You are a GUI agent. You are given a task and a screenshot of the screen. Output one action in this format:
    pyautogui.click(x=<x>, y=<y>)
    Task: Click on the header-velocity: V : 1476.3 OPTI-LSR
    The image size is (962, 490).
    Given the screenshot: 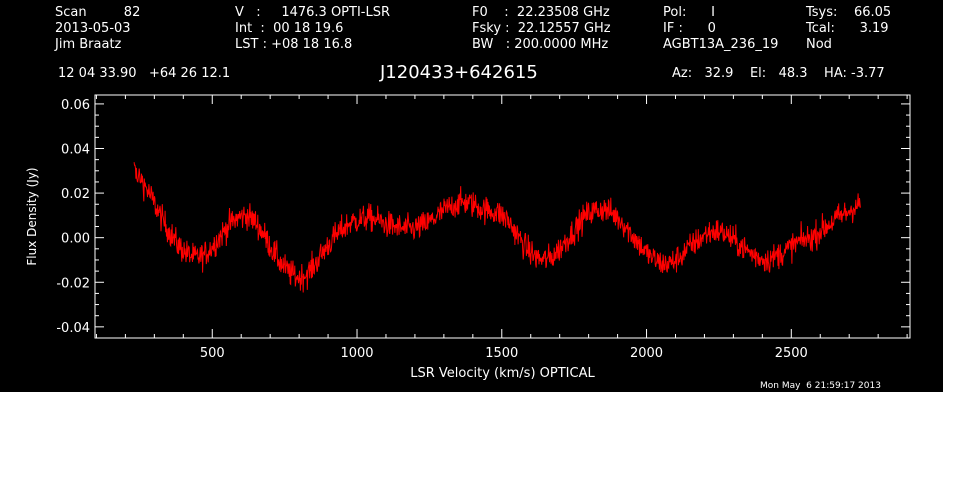 What is the action you would take?
    pyautogui.click(x=313, y=12)
    